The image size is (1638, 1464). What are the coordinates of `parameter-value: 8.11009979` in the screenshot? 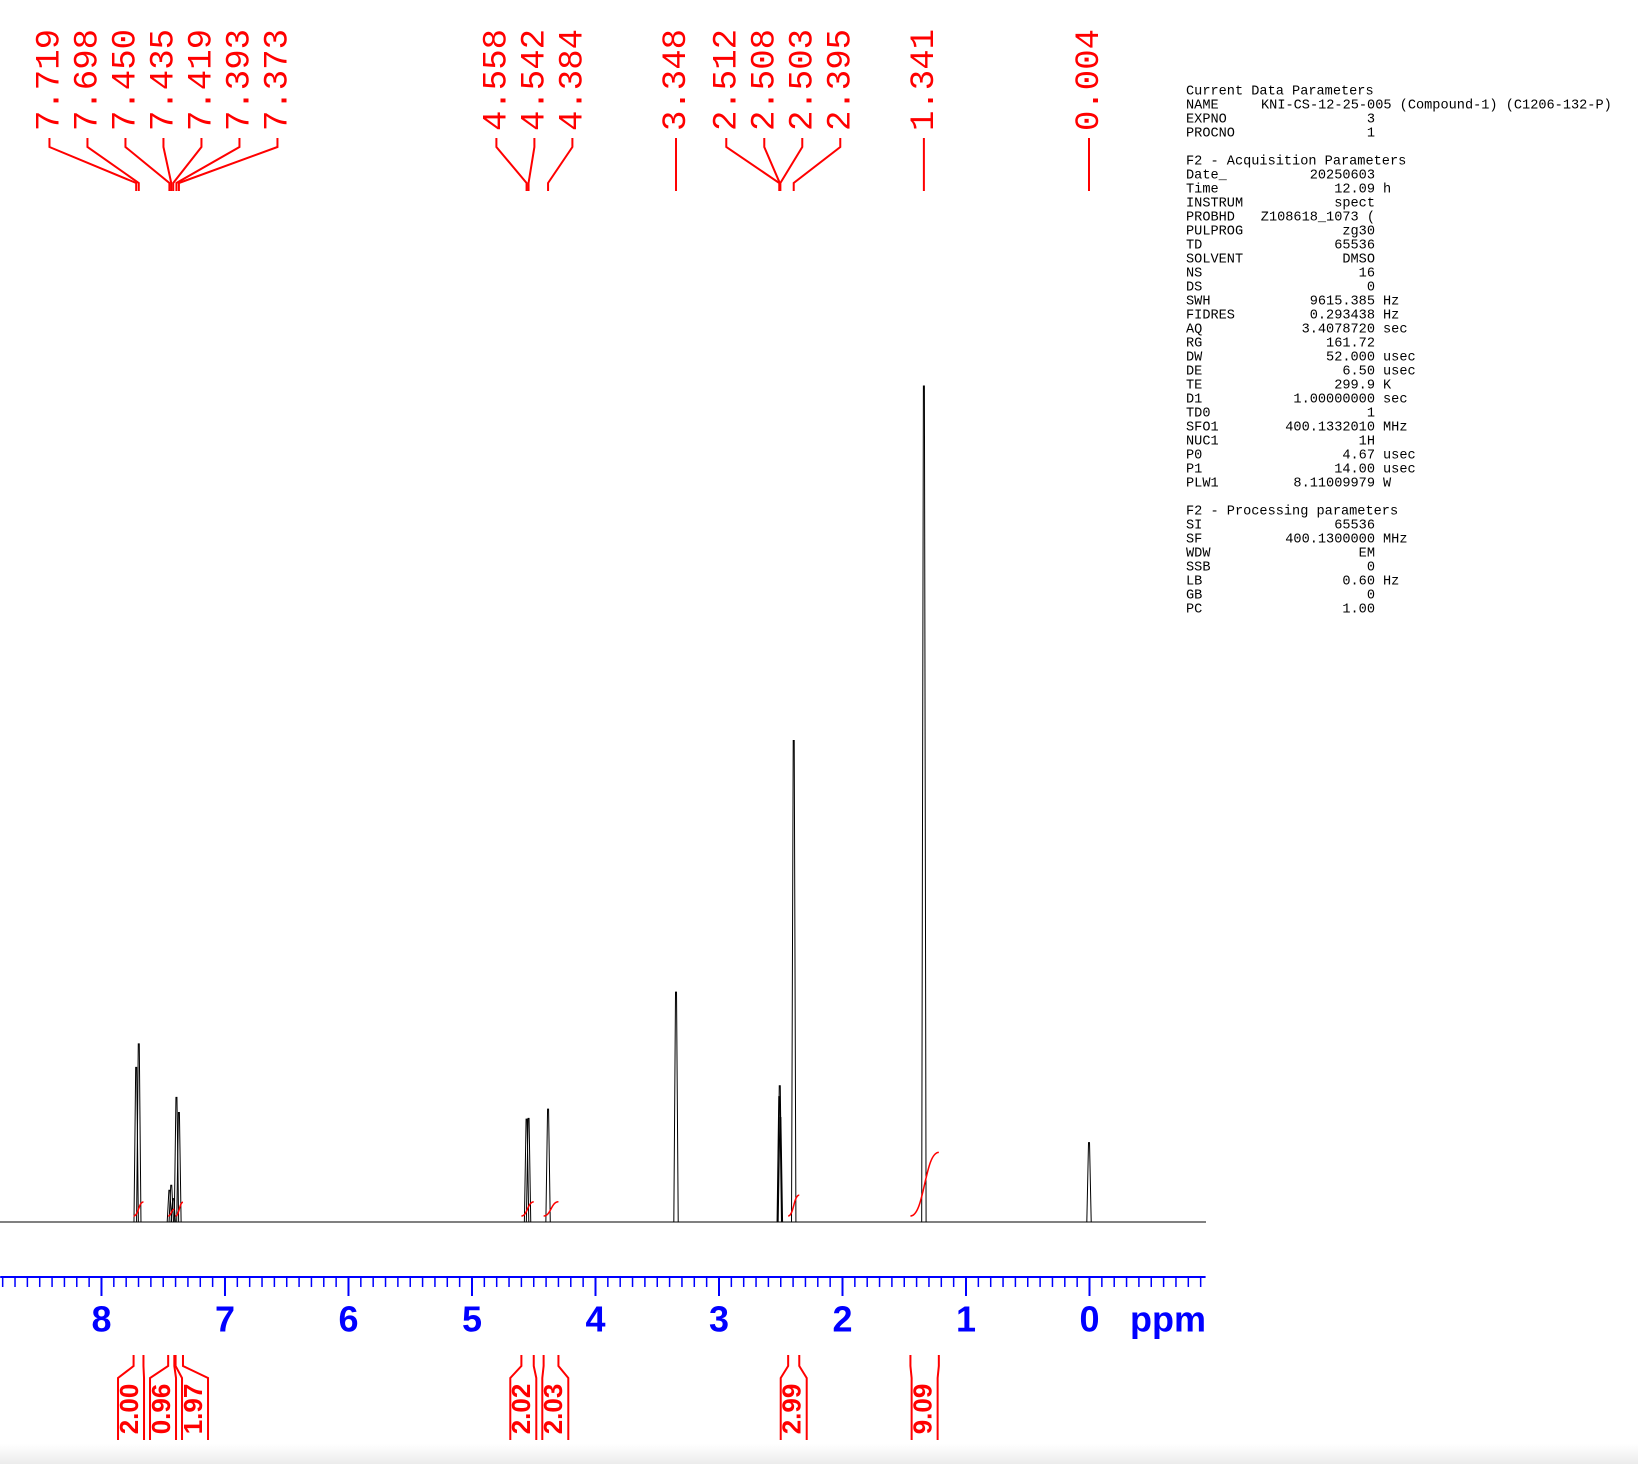 It's located at (1334, 484).